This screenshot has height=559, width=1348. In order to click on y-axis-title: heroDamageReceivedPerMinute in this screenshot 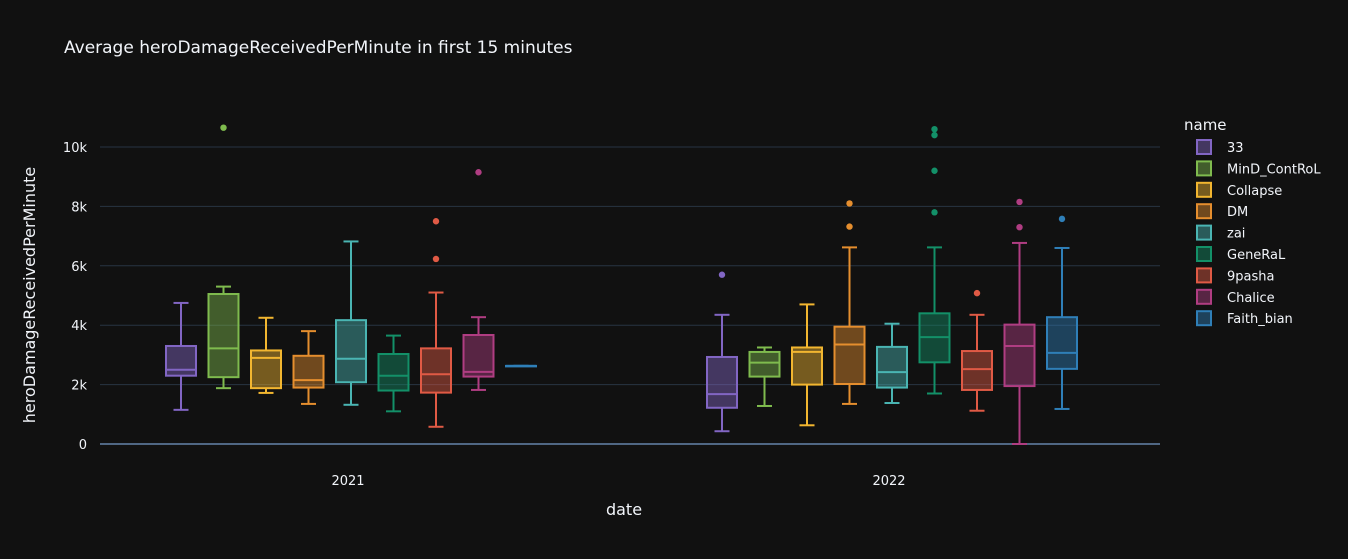, I will do `click(29, 295)`.